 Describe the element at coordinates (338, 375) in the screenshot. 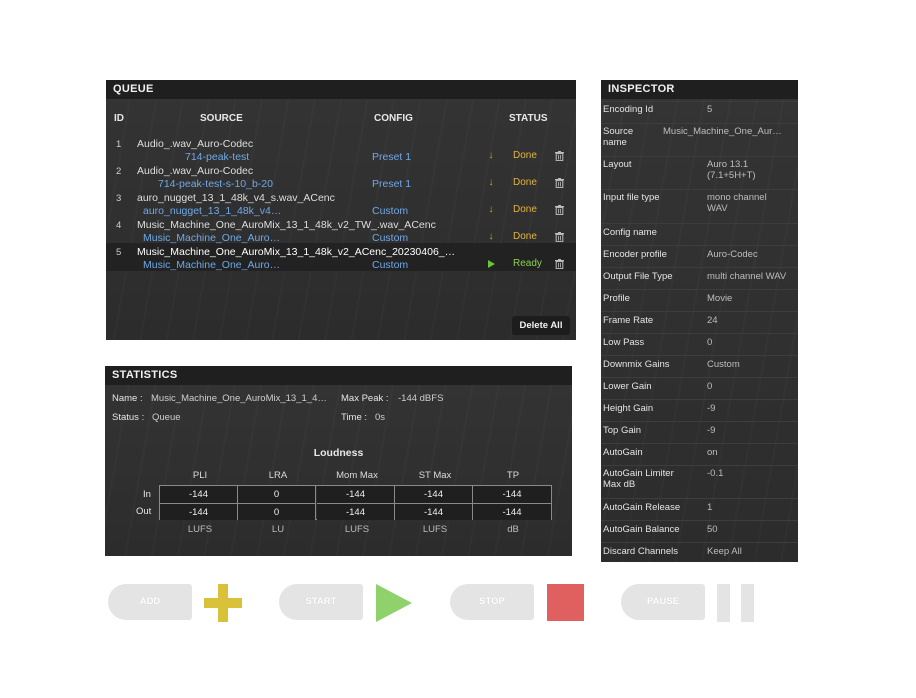

I see `statistics-title: STATISTICS` at that location.